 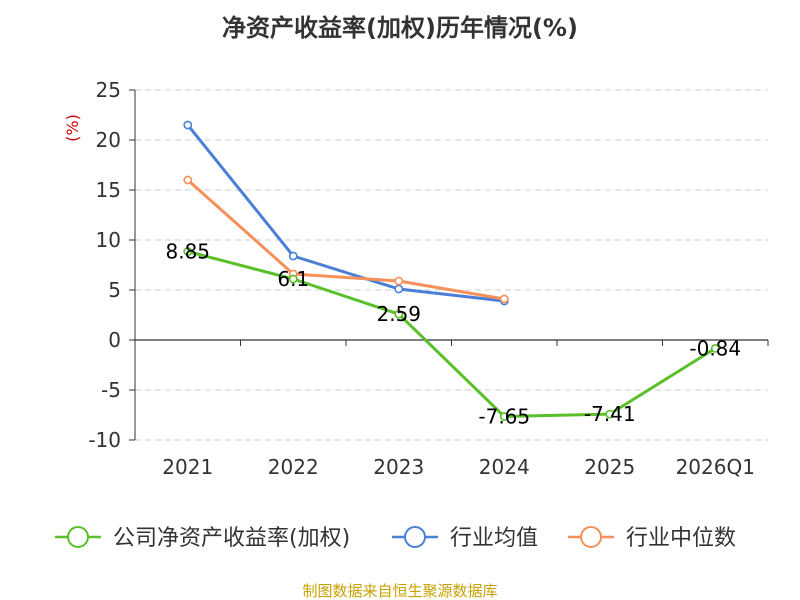 What do you see at coordinates (108, 140) in the screenshot?
I see `y-tick-label-20: 20` at bounding box center [108, 140].